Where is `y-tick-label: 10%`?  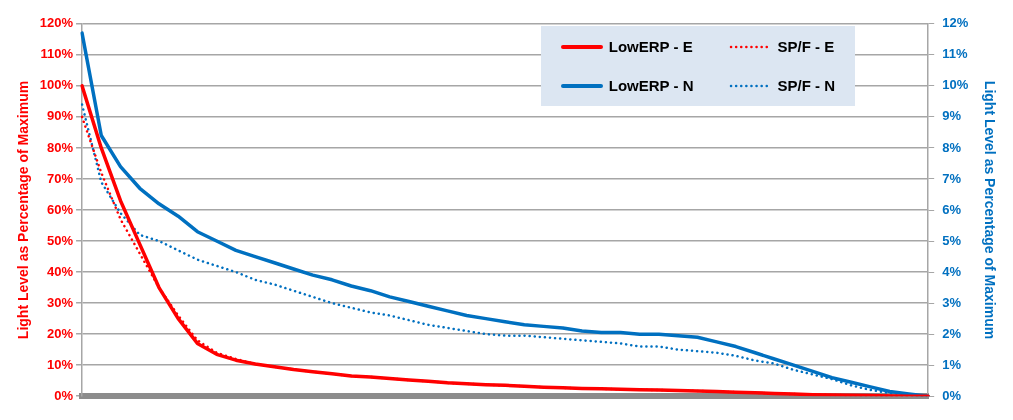
y-tick-label: 10% is located at coordinates (60, 364).